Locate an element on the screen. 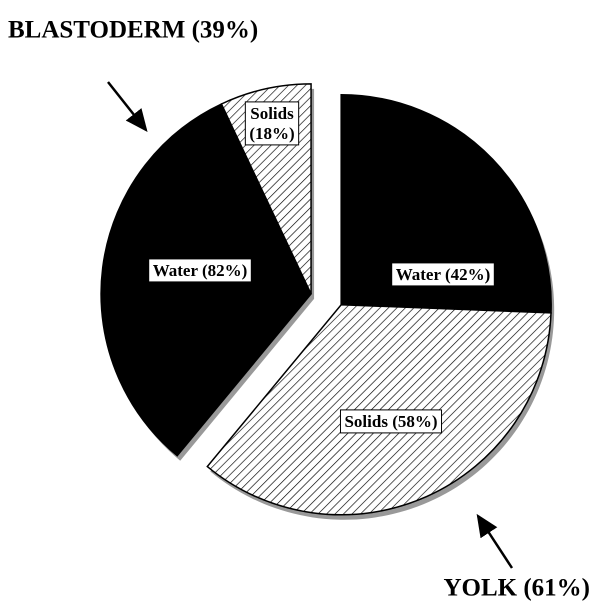 The height and width of the screenshot is (609, 596). slice-label: Water (82%) is located at coordinates (200, 270).